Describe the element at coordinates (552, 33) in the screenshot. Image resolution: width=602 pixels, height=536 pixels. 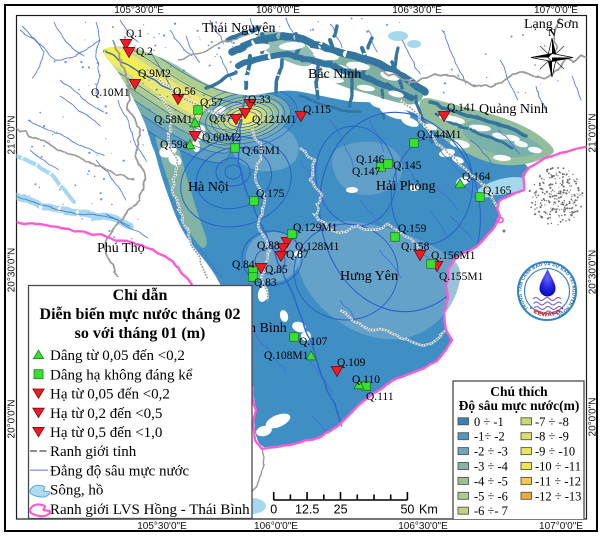
I see `svg-text: N` at that location.